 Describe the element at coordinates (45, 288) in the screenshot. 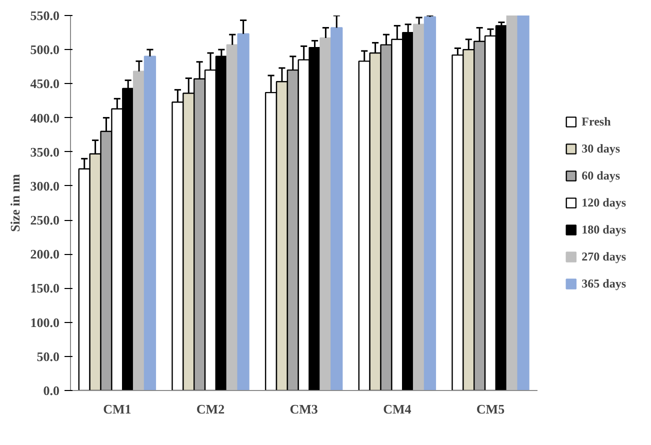

I see `y-tick-label: 150.0` at that location.